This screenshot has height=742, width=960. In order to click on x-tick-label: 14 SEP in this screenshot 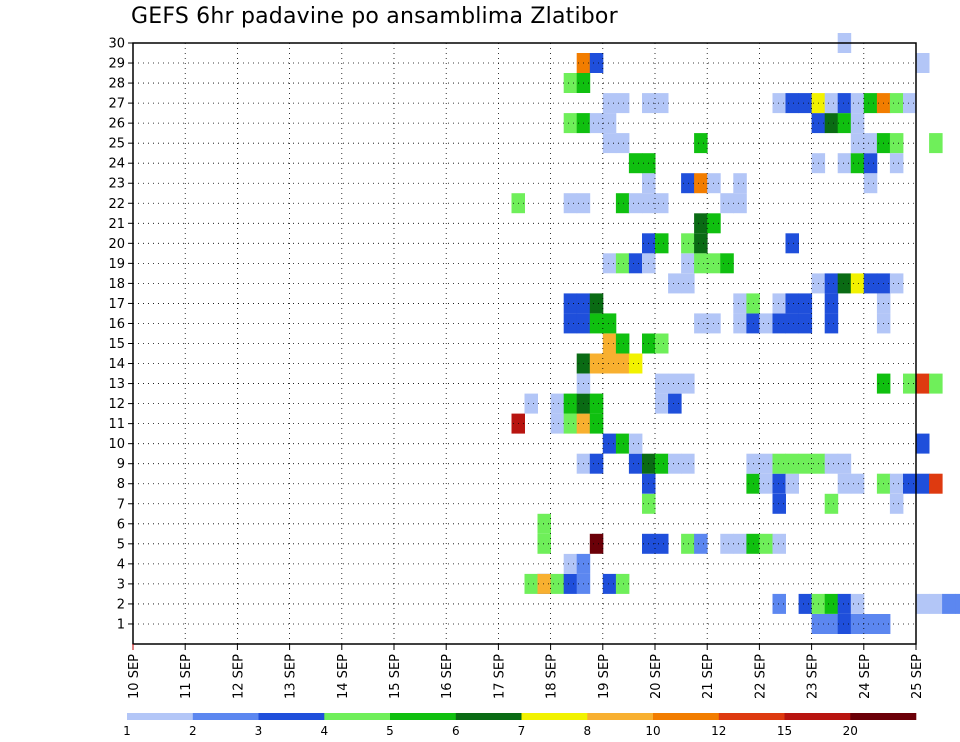, I will do `click(343, 676)`.